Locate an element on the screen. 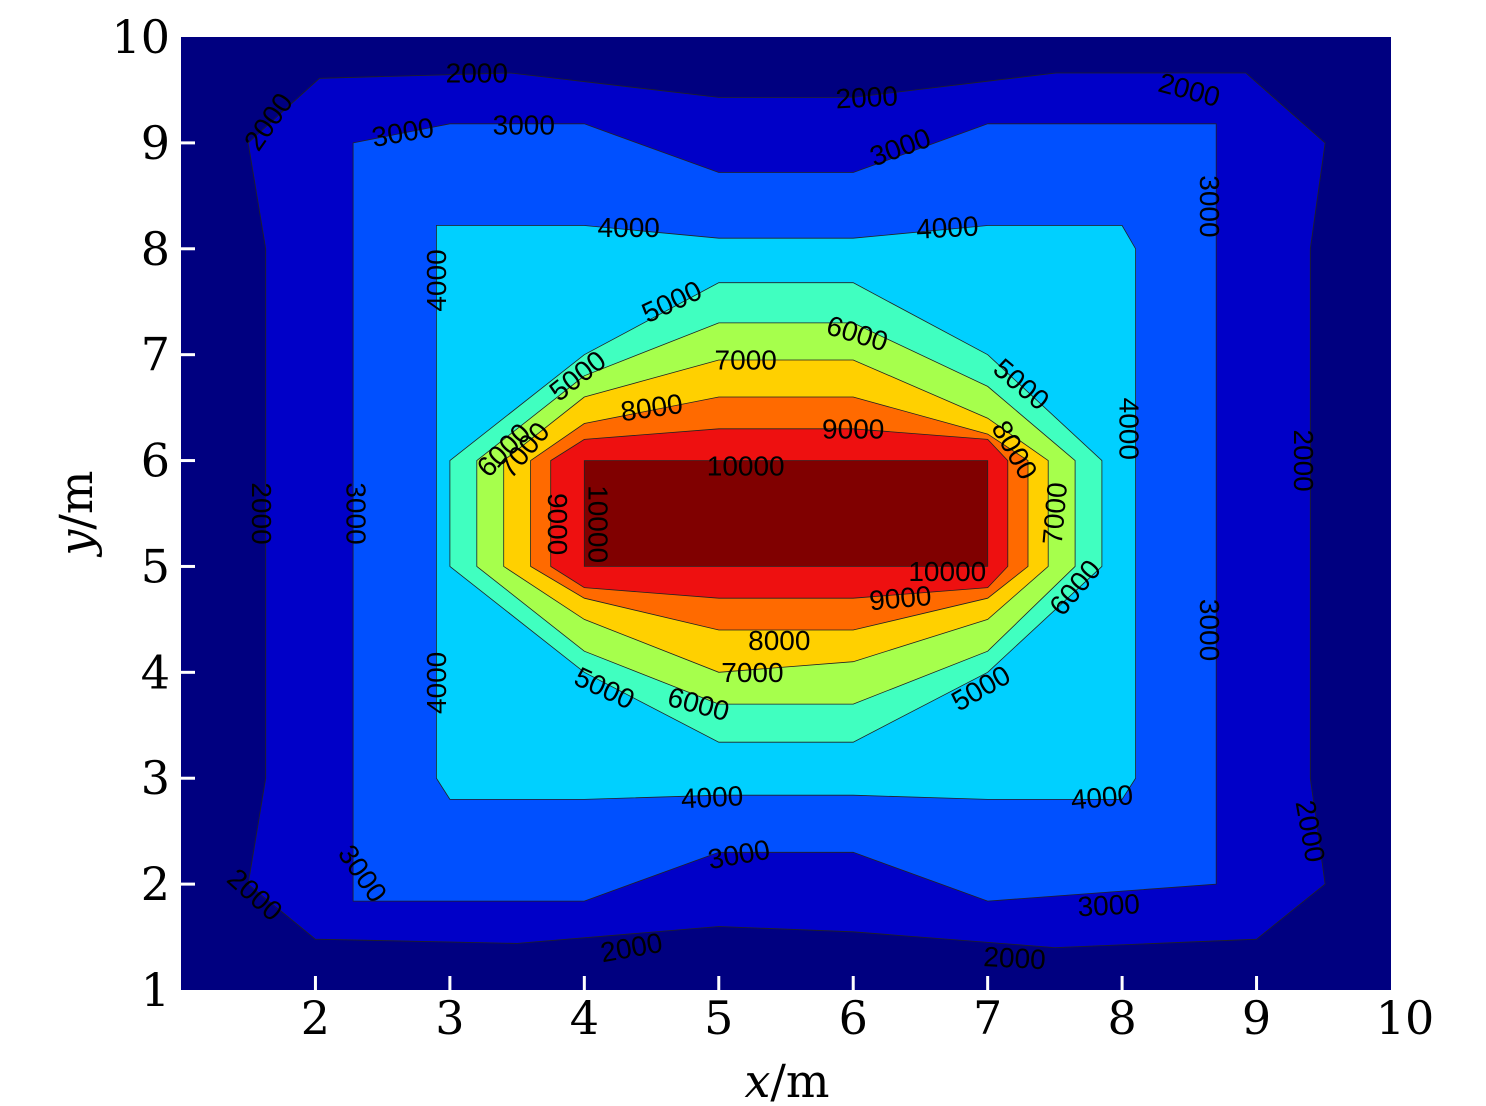 The width and height of the screenshot is (1486, 1106). y-tick-label: 2 is located at coordinates (155, 884).